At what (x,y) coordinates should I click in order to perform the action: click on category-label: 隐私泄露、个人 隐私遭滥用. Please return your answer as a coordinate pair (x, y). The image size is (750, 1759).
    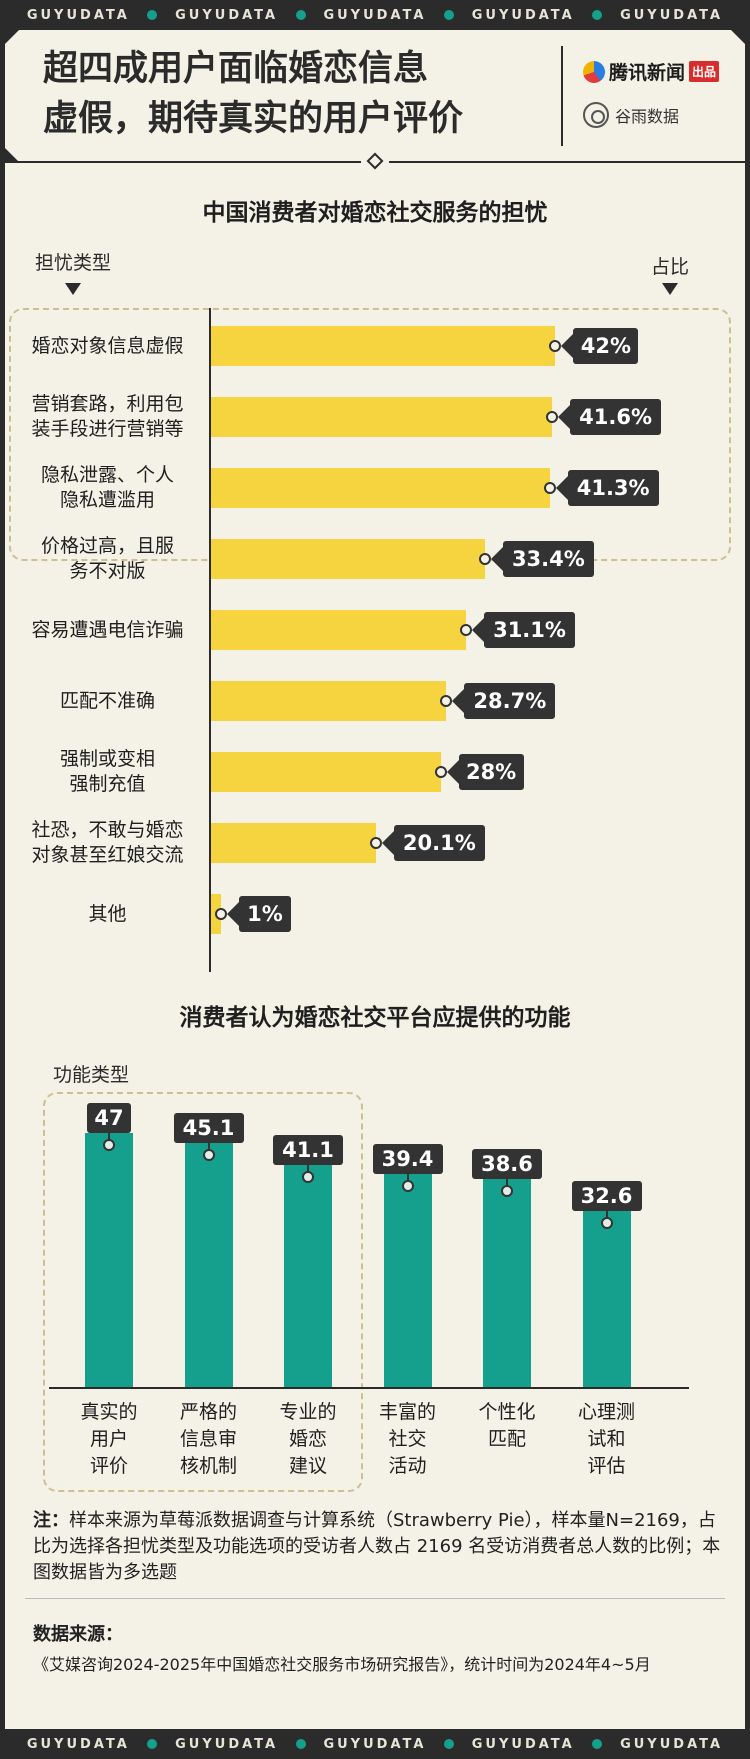
    Looking at the image, I should click on (107, 487).